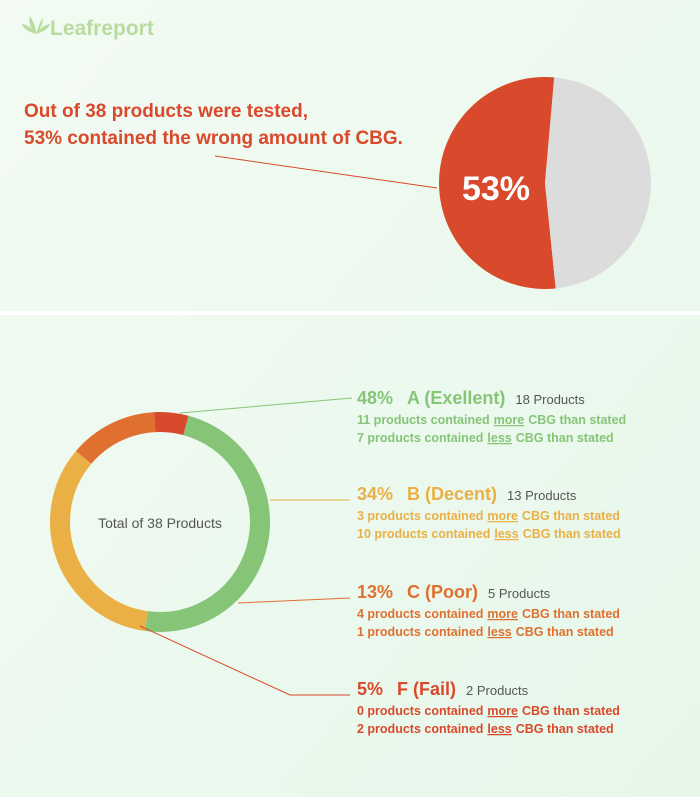 The height and width of the screenshot is (802, 700). I want to click on detail-line: 4 products contained more CBG than stated, so click(488, 614).